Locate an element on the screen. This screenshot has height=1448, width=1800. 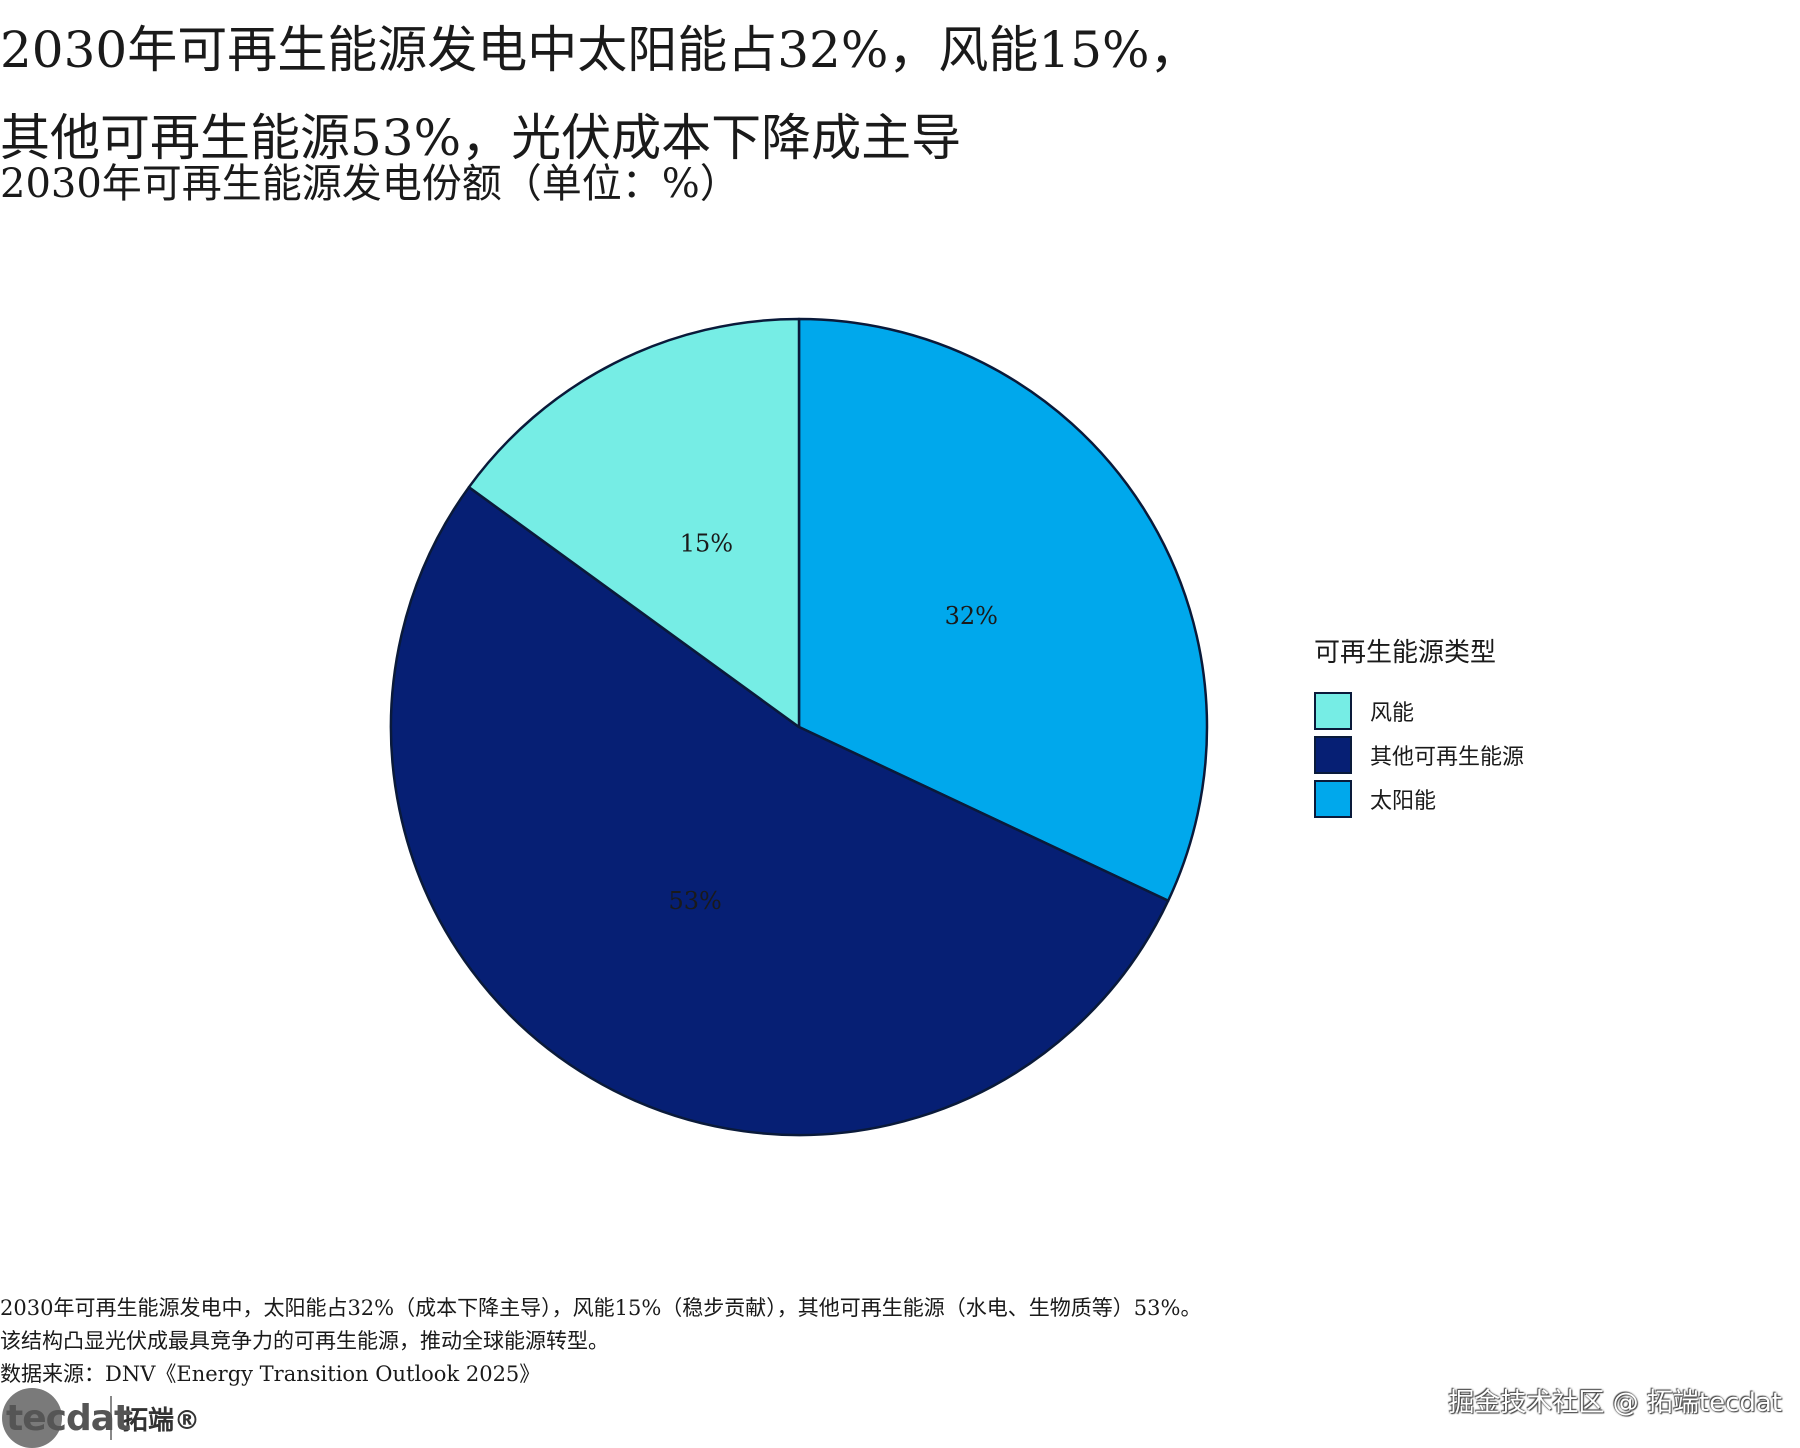
watermark: 掘金技术社区 @ 拓端tecdat is located at coordinates (1615, 1403).